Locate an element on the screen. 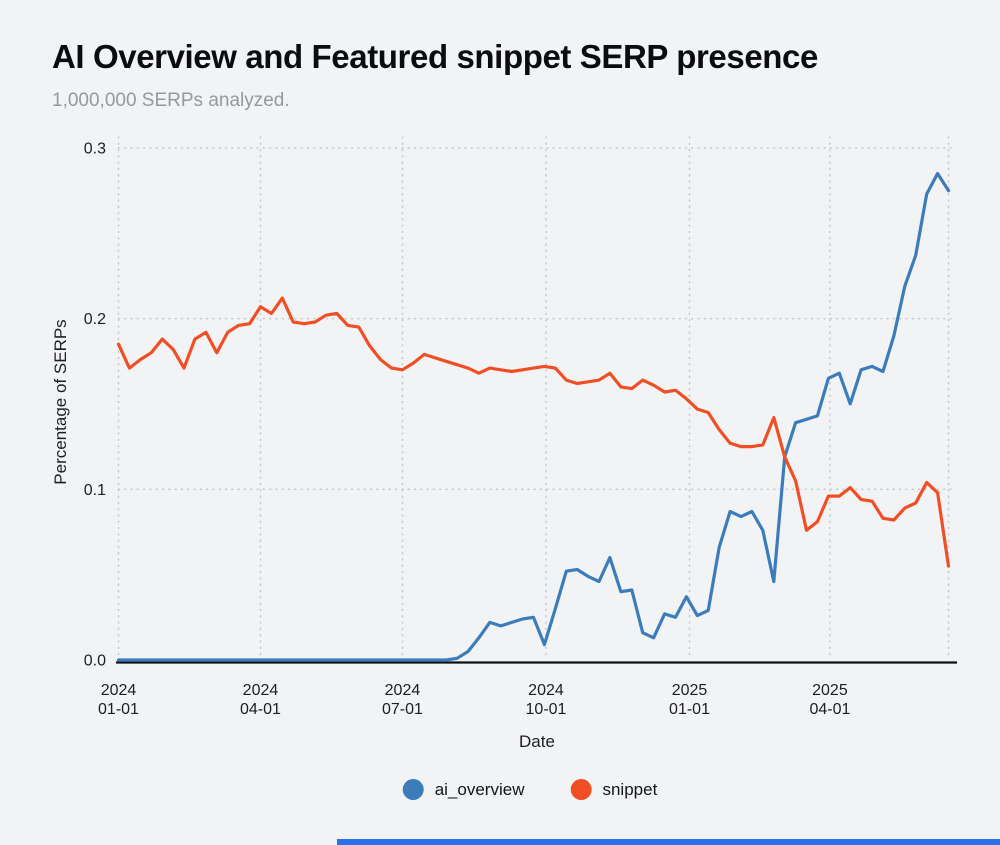 This screenshot has width=1000, height=845. legend-marker-ai-overview is located at coordinates (413, 789).